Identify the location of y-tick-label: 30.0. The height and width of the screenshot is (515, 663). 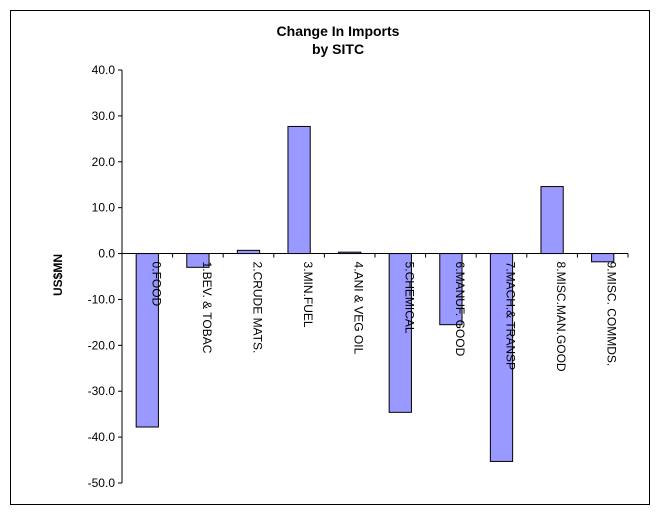
(104, 116).